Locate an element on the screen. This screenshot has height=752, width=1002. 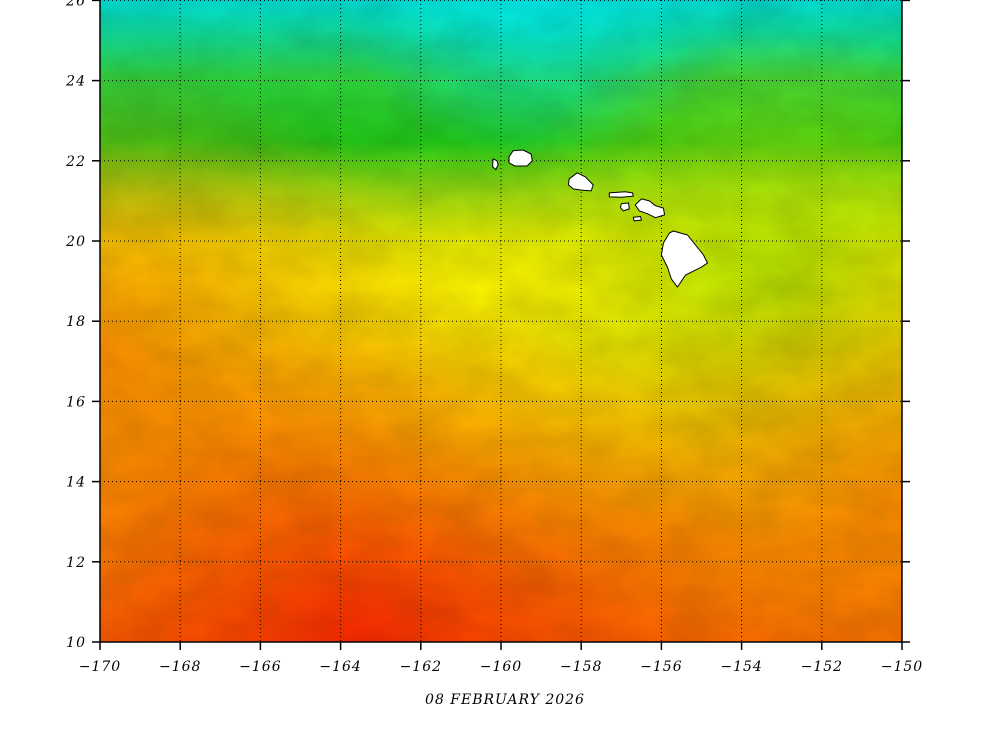
hawaiian-islands is located at coordinates (600, 218).